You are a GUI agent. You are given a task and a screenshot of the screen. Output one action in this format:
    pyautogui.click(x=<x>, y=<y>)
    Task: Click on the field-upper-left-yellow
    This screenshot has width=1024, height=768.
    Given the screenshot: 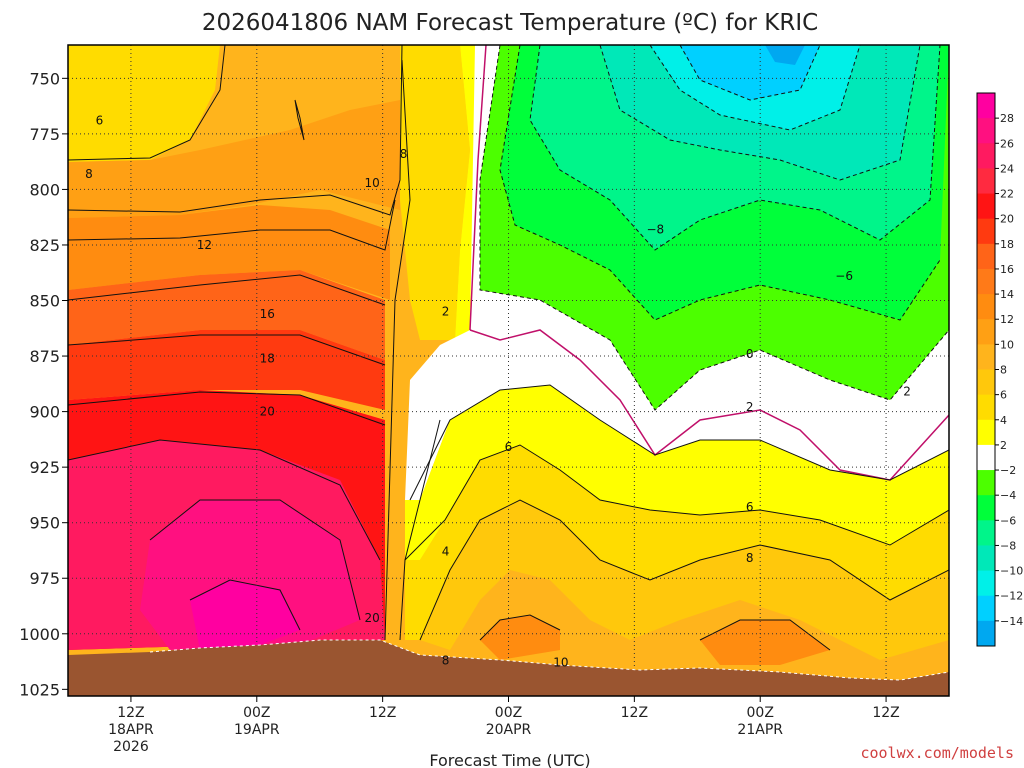 What is the action you would take?
    pyautogui.click(x=144, y=103)
    